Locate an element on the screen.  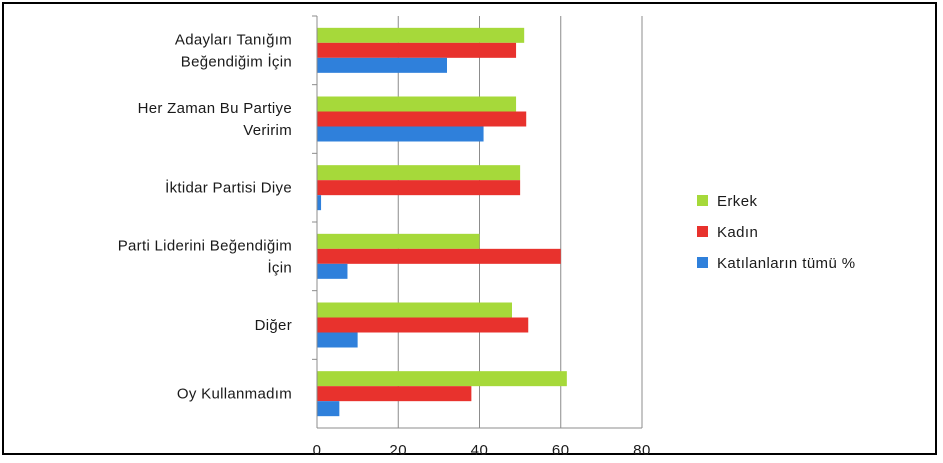
category-label: Veririm is located at coordinates (267, 130).